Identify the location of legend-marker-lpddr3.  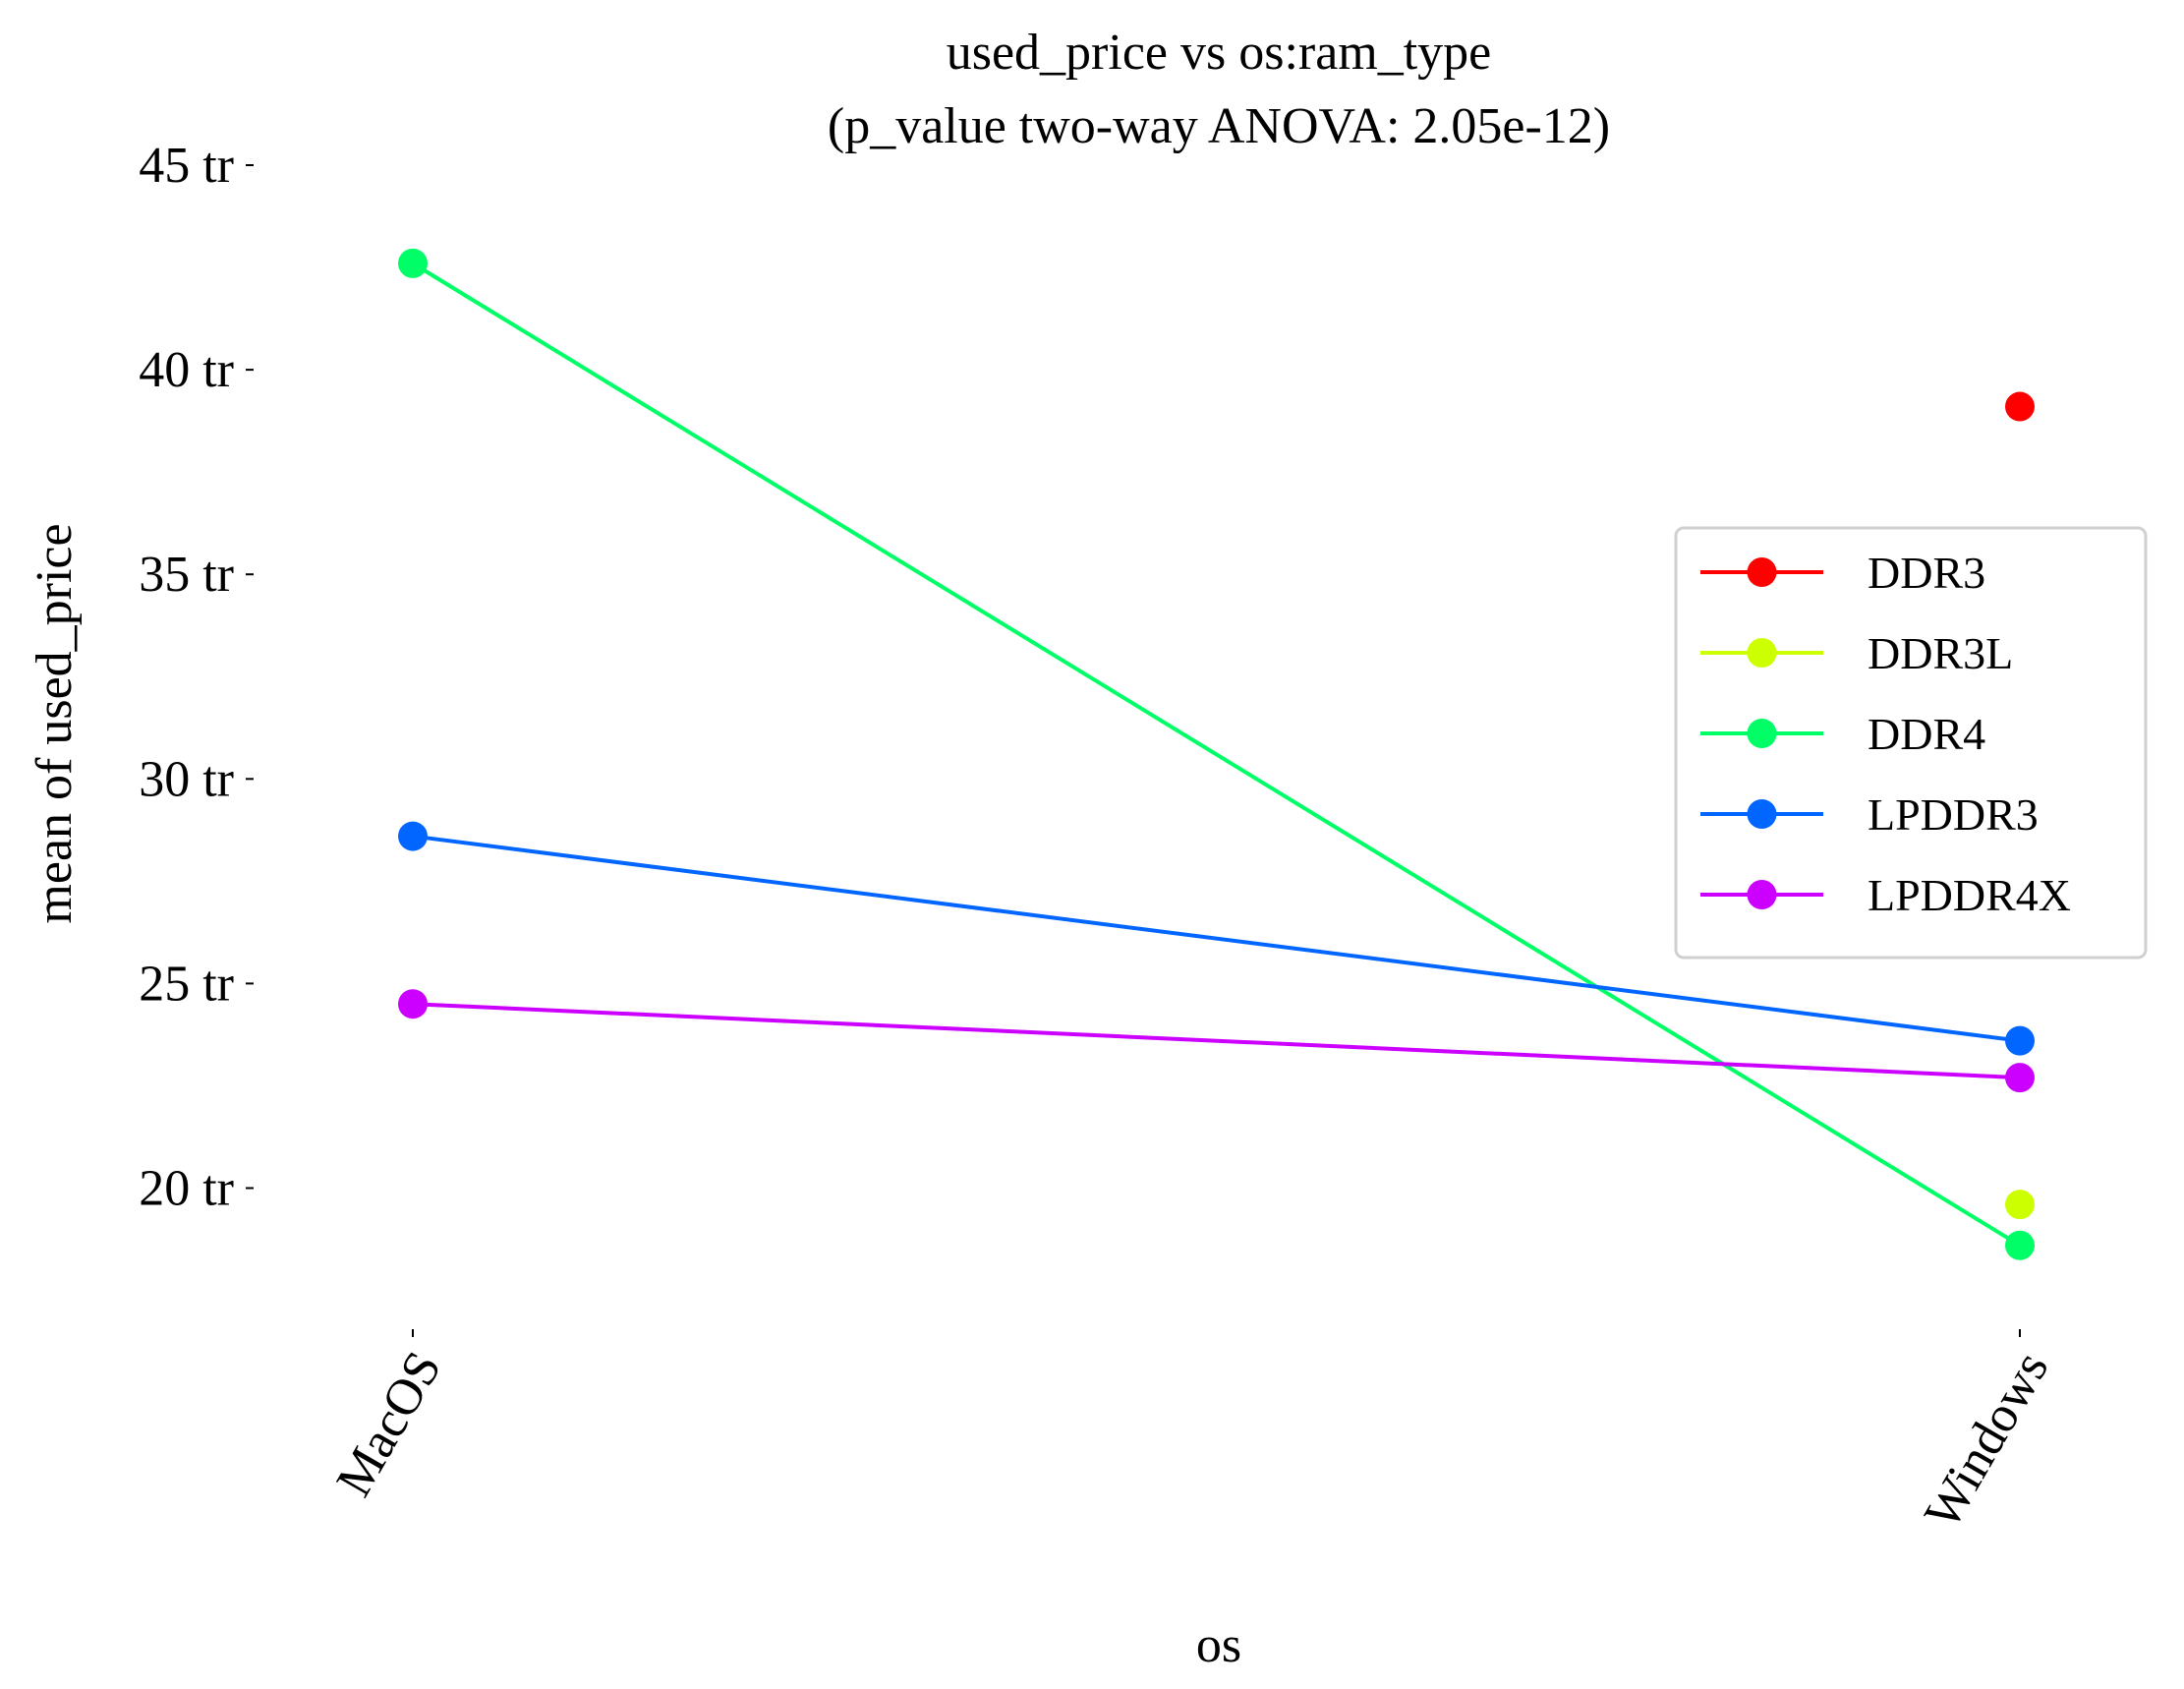
(1762, 814).